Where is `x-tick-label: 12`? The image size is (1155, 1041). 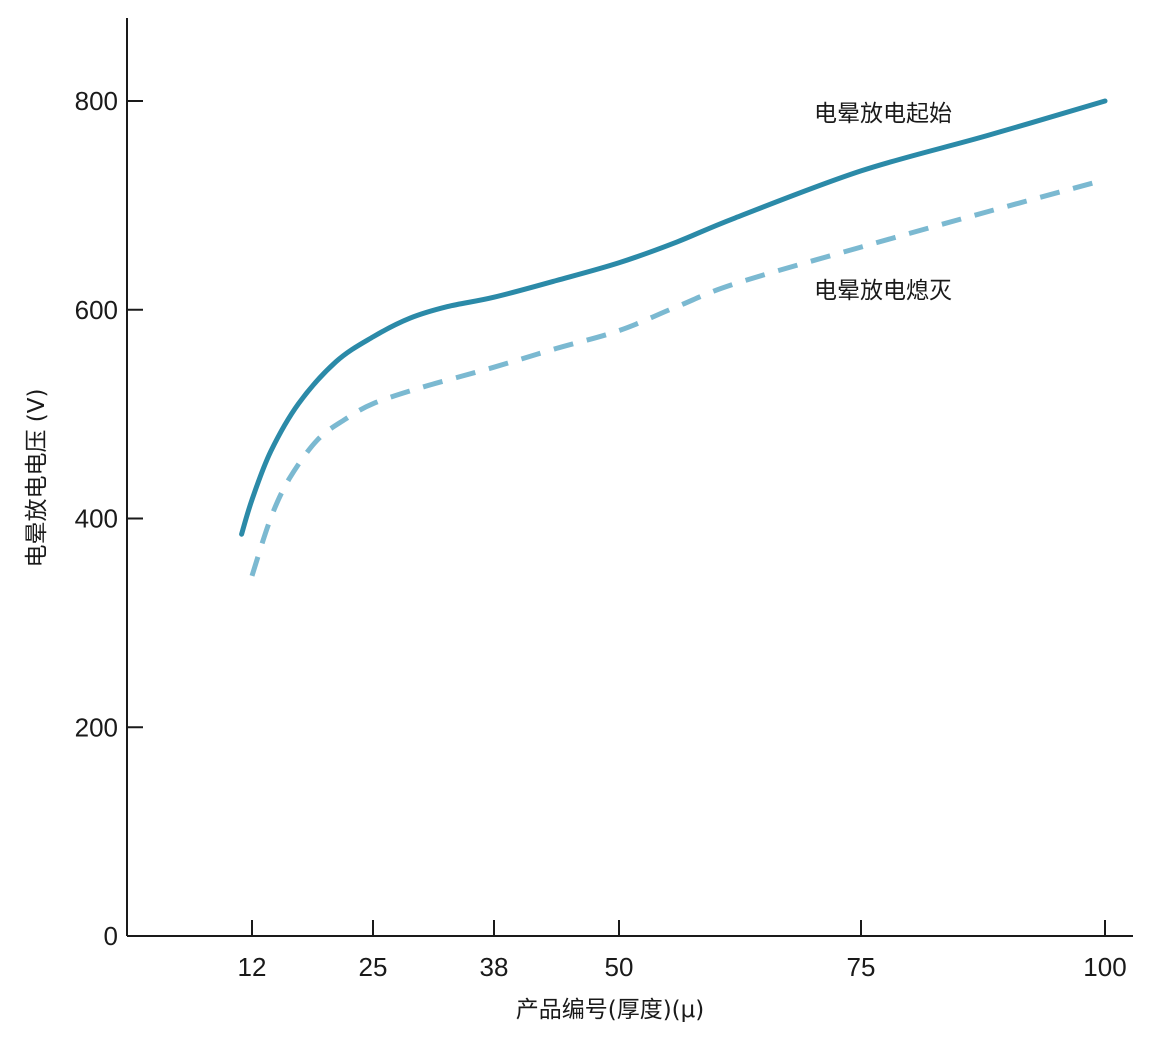 x-tick-label: 12 is located at coordinates (252, 967).